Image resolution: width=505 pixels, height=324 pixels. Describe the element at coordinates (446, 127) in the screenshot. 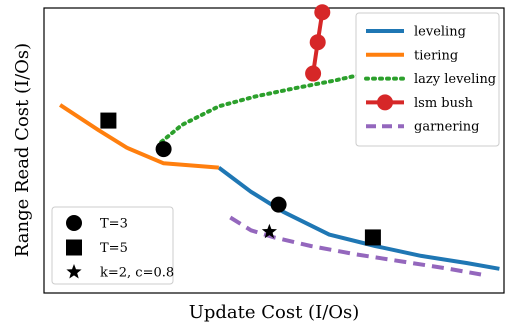

I see `legend-label-garnering: garnering` at that location.